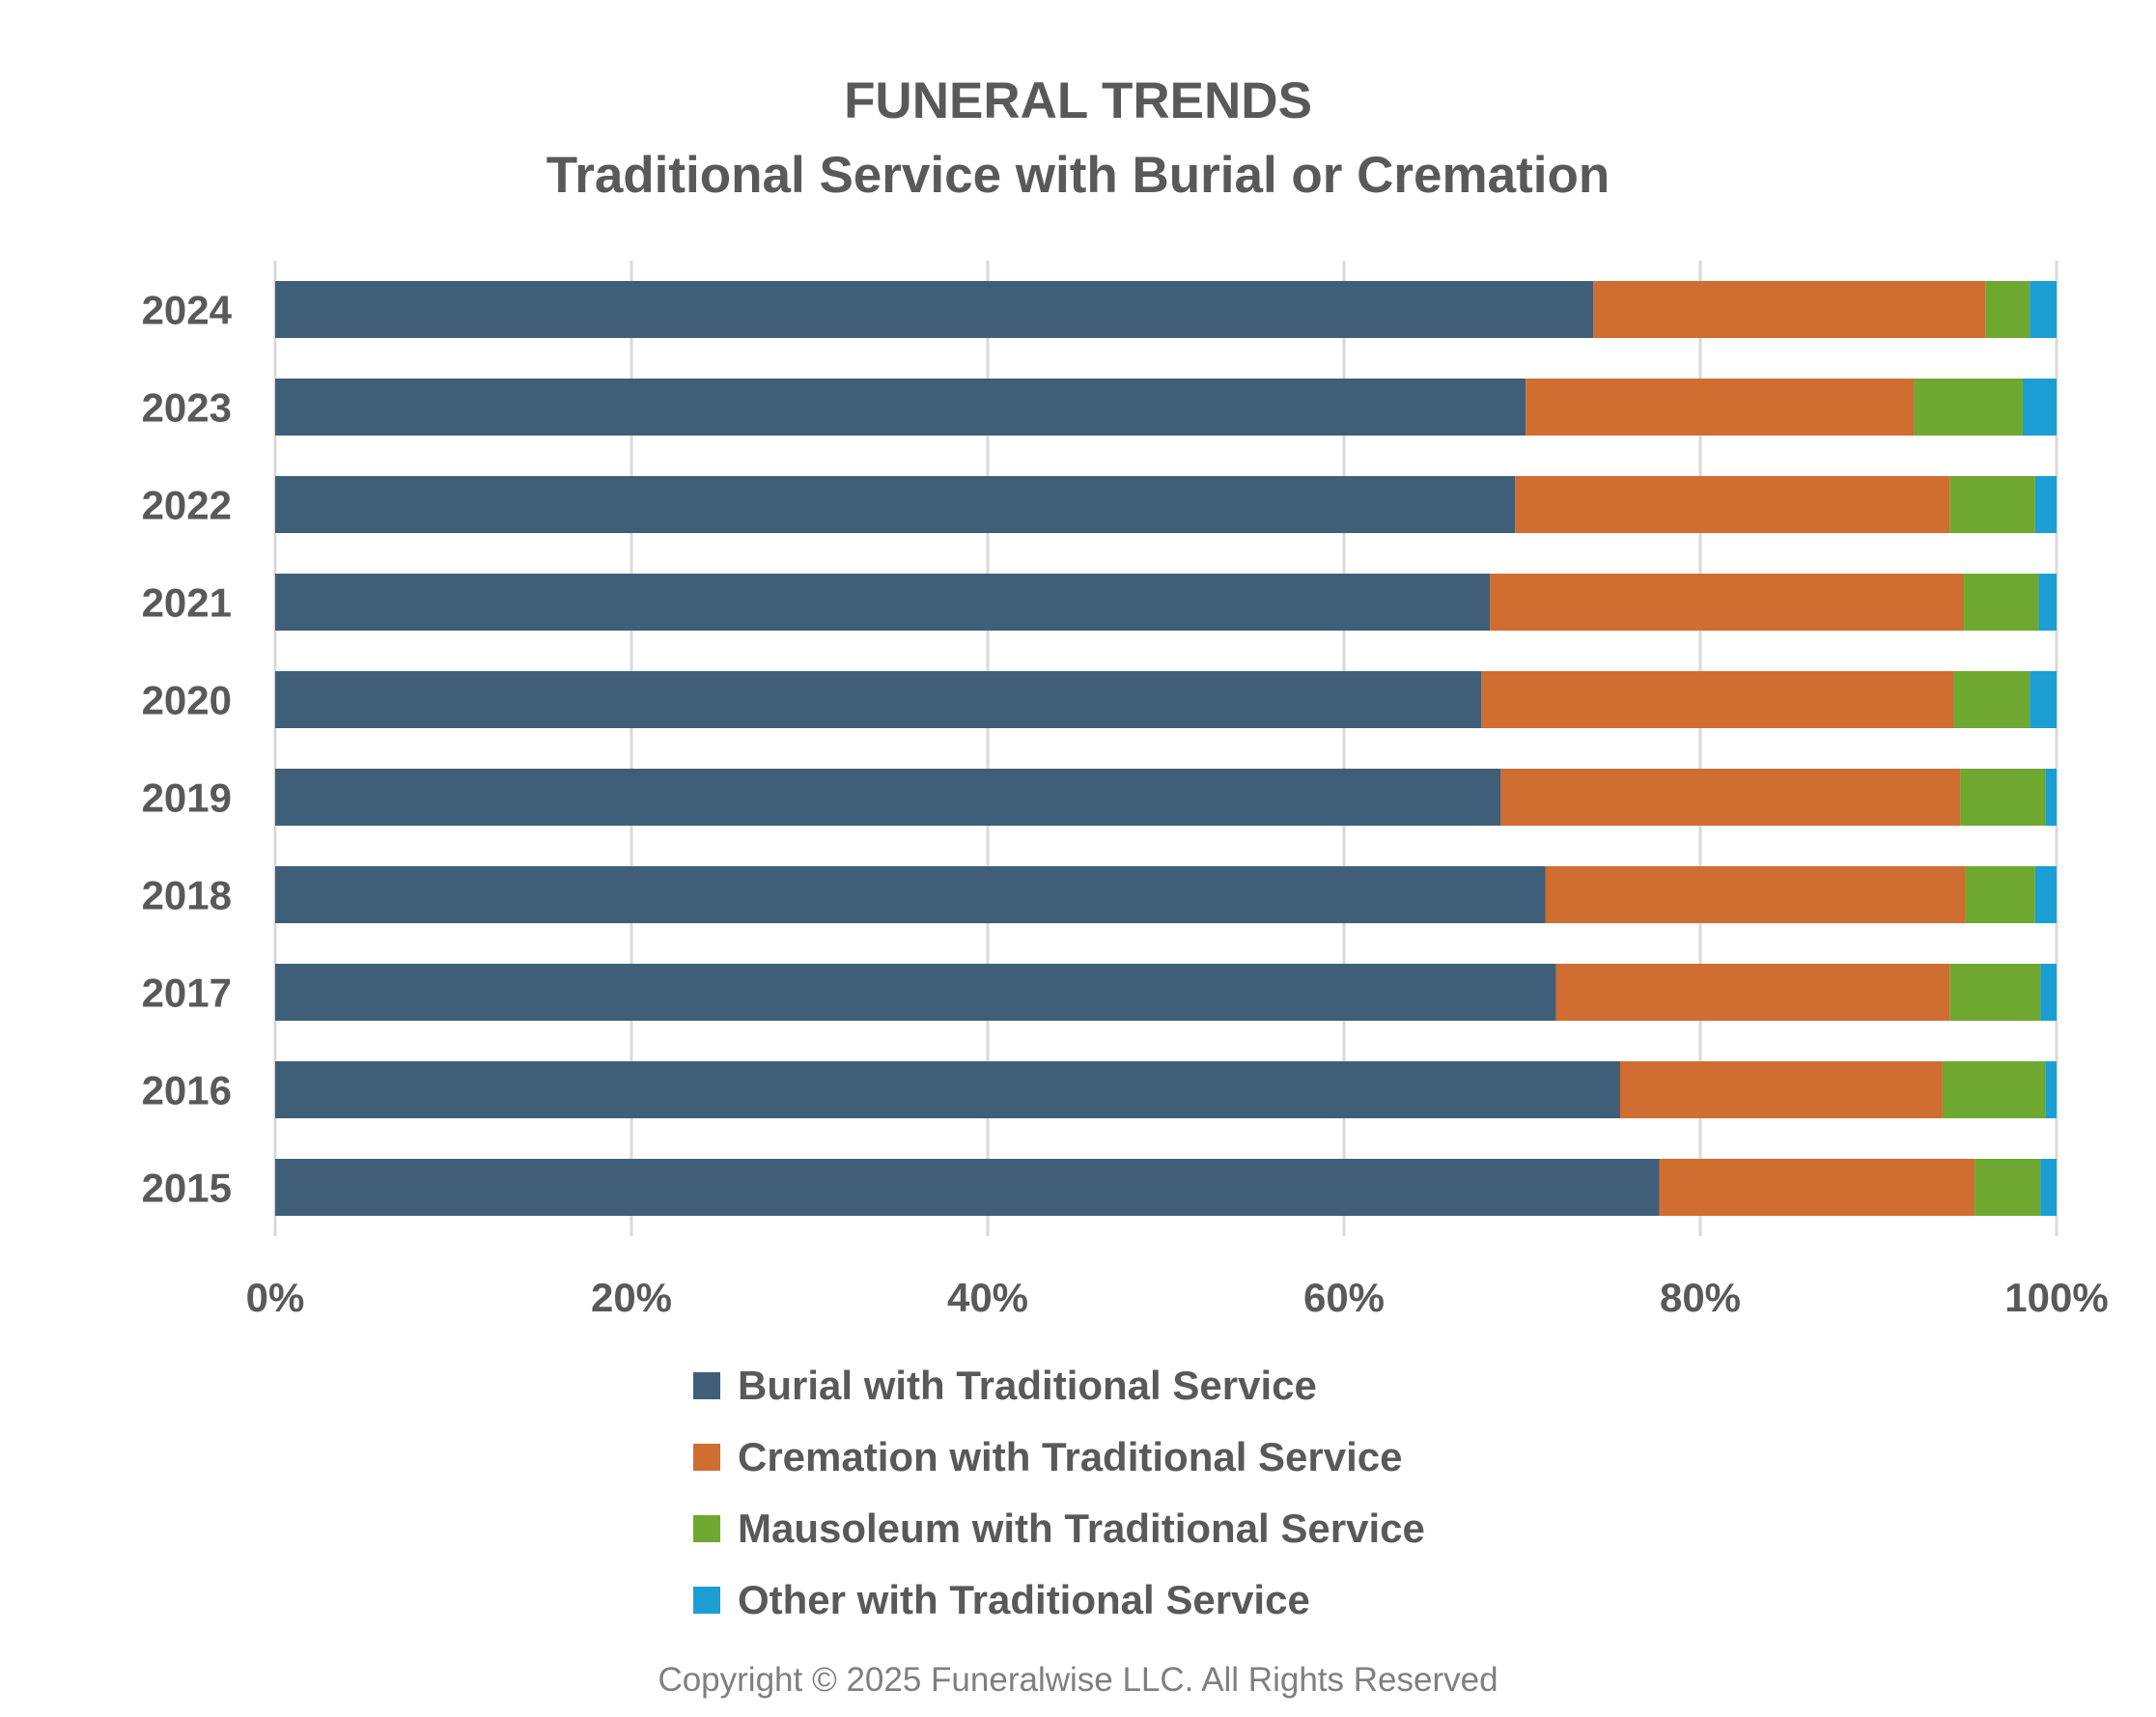 The height and width of the screenshot is (1717, 2156). What do you see at coordinates (187, 505) in the screenshot?
I see `y-category-label: 2022` at bounding box center [187, 505].